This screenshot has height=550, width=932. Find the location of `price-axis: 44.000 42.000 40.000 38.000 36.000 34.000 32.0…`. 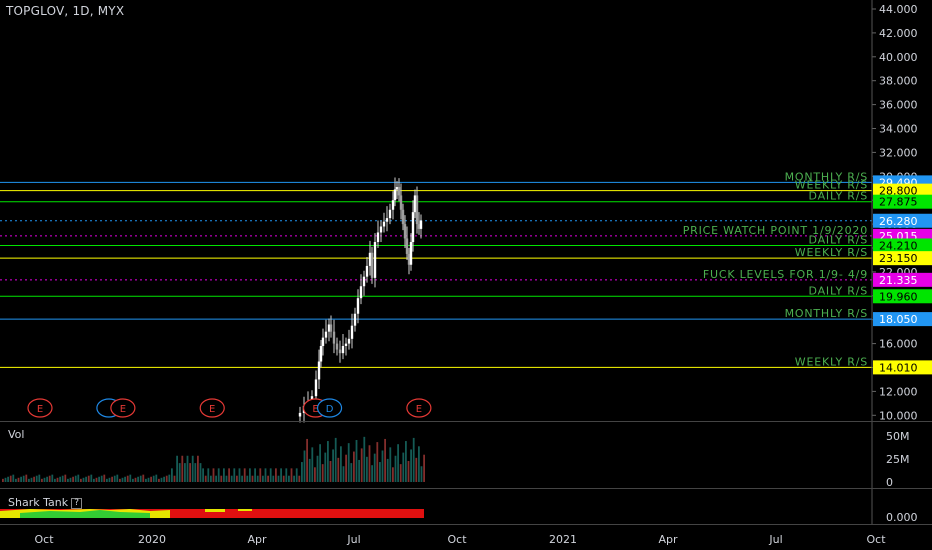

price-axis: 44.000 42.000 40.000 38.000 36.000 34.000 32.0… is located at coordinates (895, 212).